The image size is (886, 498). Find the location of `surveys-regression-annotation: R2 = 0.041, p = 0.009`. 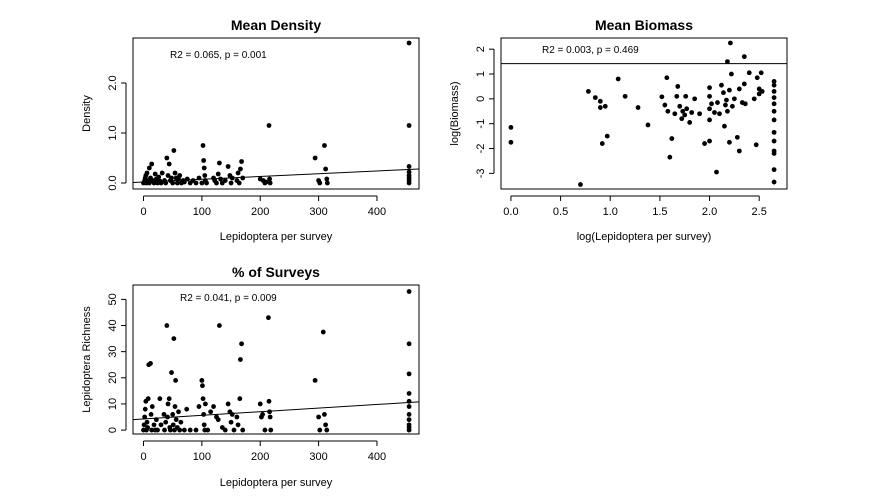

surveys-regression-annotation: R2 = 0.041, p = 0.009 is located at coordinates (228, 298).